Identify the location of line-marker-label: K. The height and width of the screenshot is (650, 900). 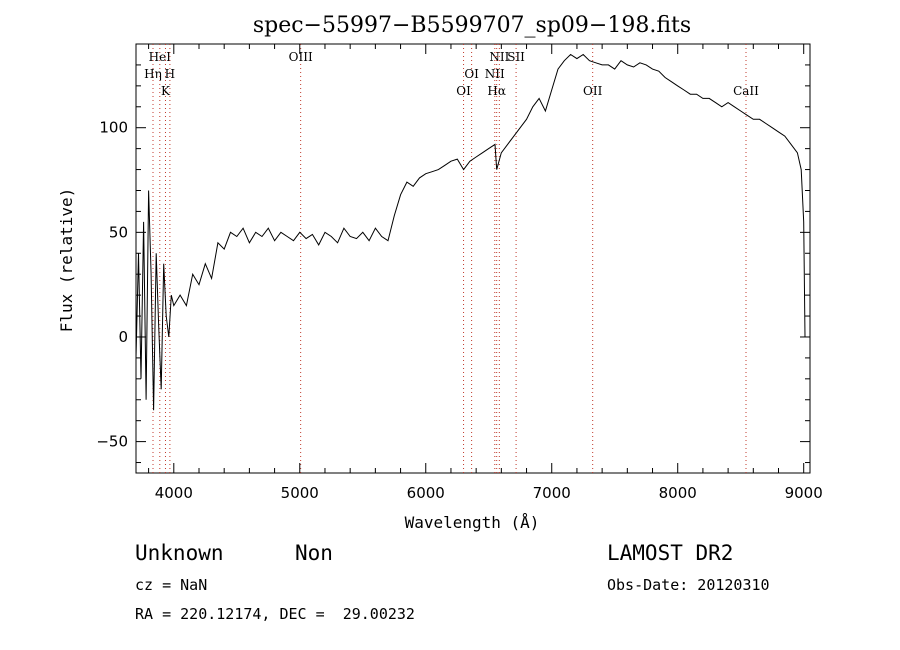
(166, 91).